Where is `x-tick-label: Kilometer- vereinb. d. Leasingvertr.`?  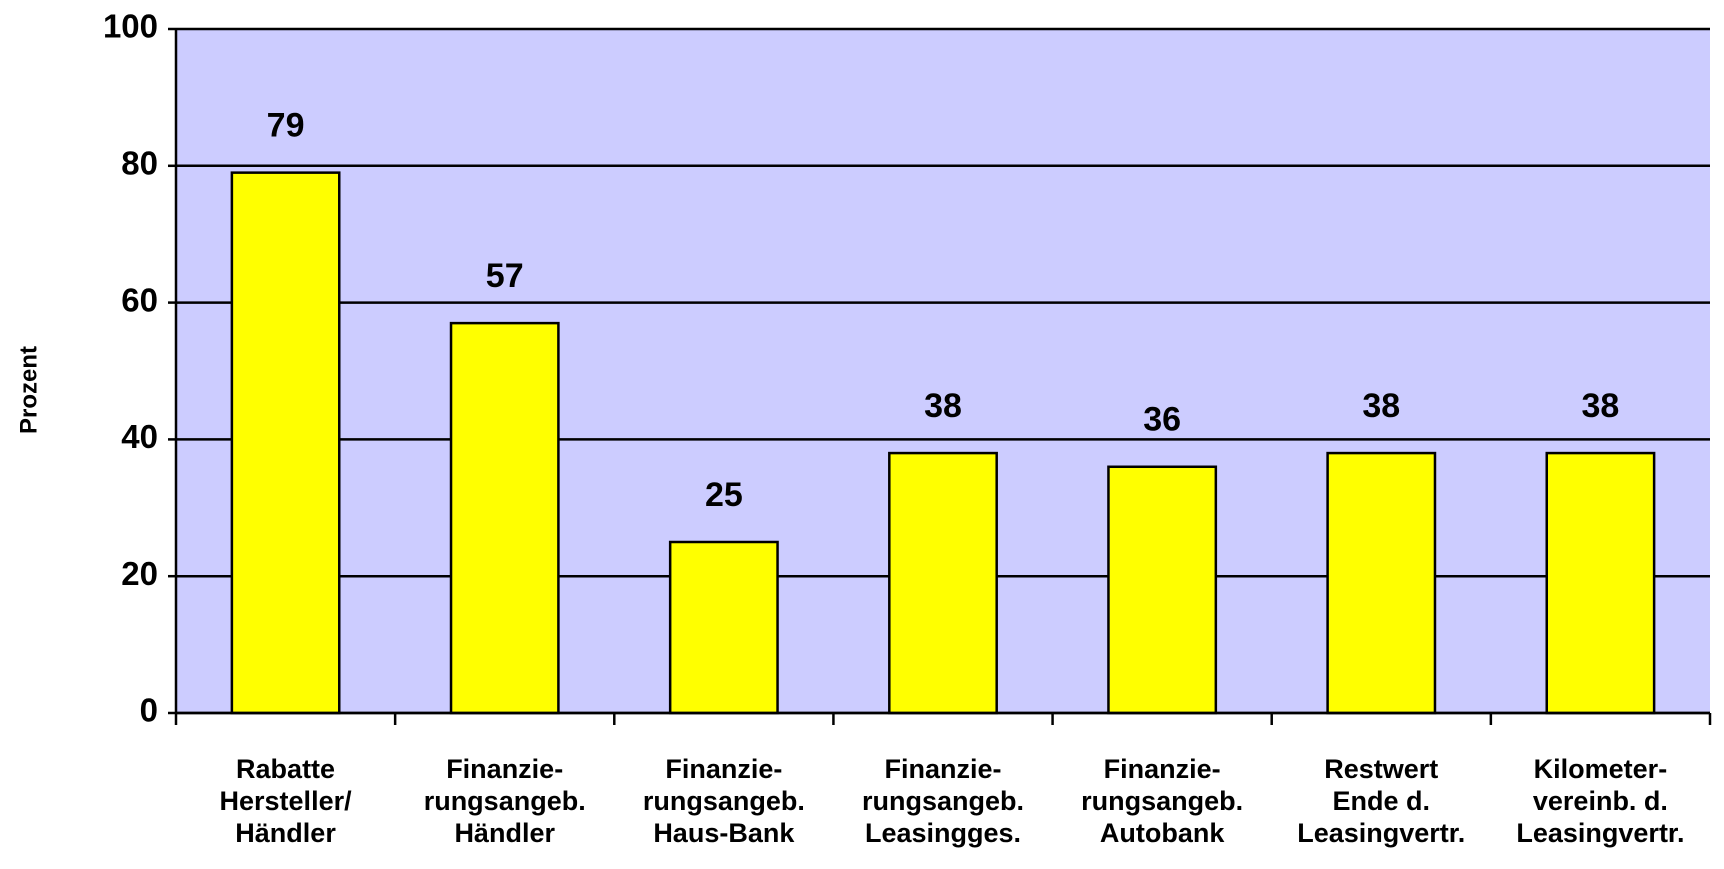 x-tick-label: Kilometer- vereinb. d. Leasingvertr. is located at coordinates (1600, 801).